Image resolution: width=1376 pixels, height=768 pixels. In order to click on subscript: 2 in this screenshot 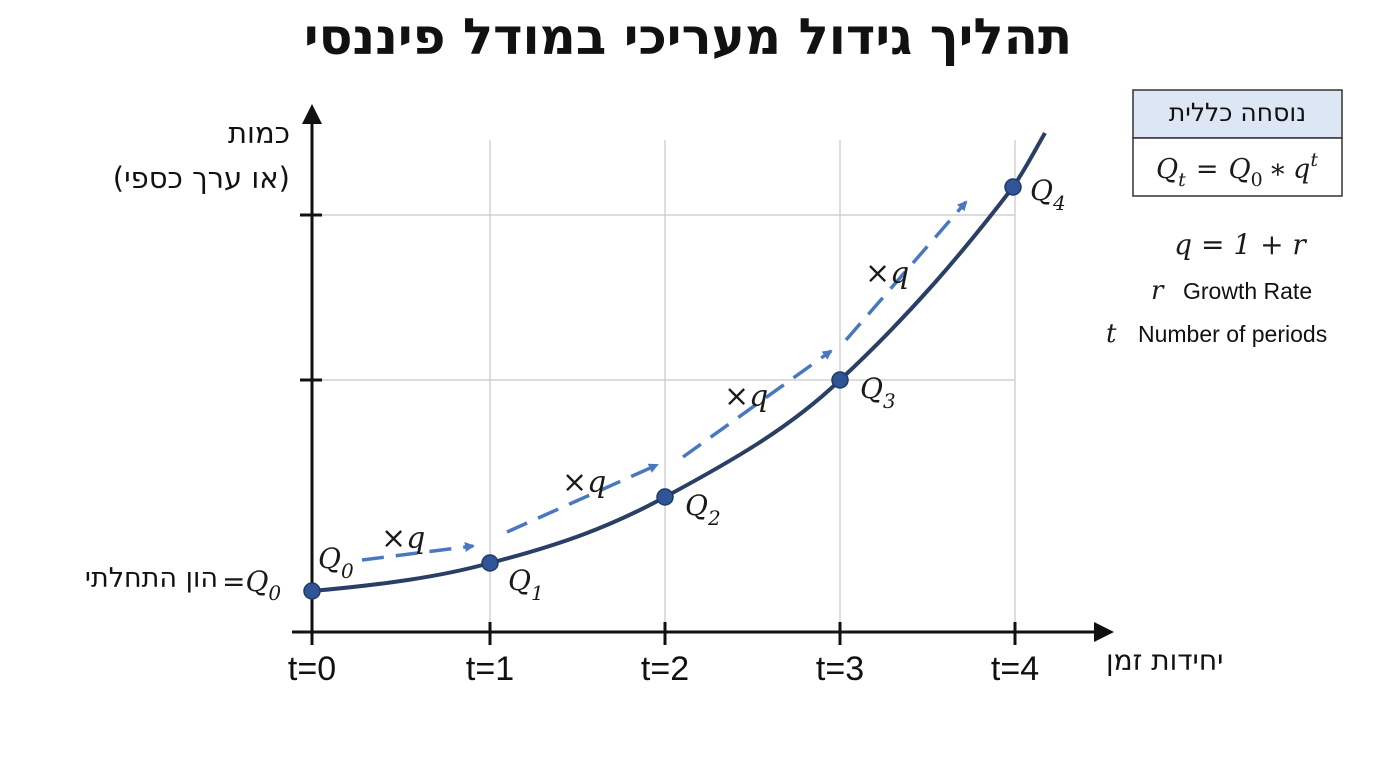, I will do `click(714, 518)`.